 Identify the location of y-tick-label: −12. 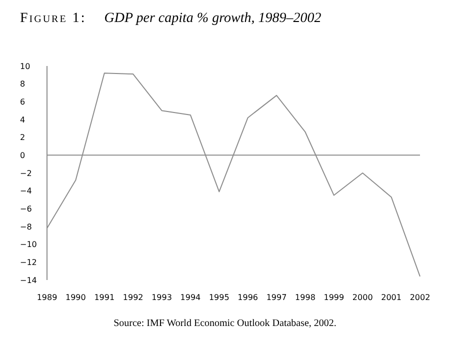
(28, 262).